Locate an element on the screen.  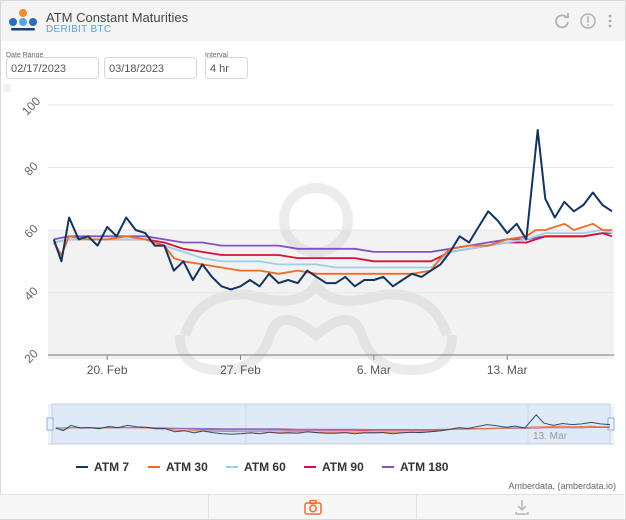
legend-item-atm7: ATM 7 is located at coordinates (102, 467).